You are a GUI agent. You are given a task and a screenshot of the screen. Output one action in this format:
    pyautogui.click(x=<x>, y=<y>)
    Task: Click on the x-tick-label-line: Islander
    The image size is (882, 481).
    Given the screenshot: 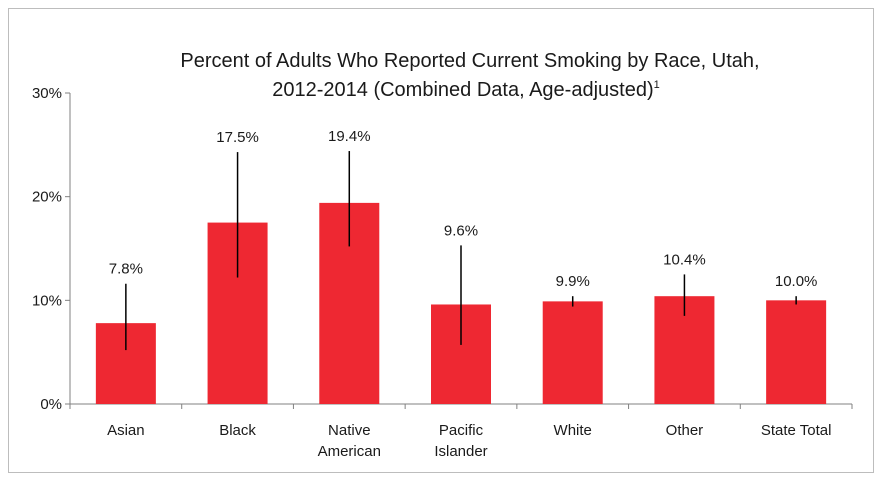 What is the action you would take?
    pyautogui.click(x=460, y=451)
    